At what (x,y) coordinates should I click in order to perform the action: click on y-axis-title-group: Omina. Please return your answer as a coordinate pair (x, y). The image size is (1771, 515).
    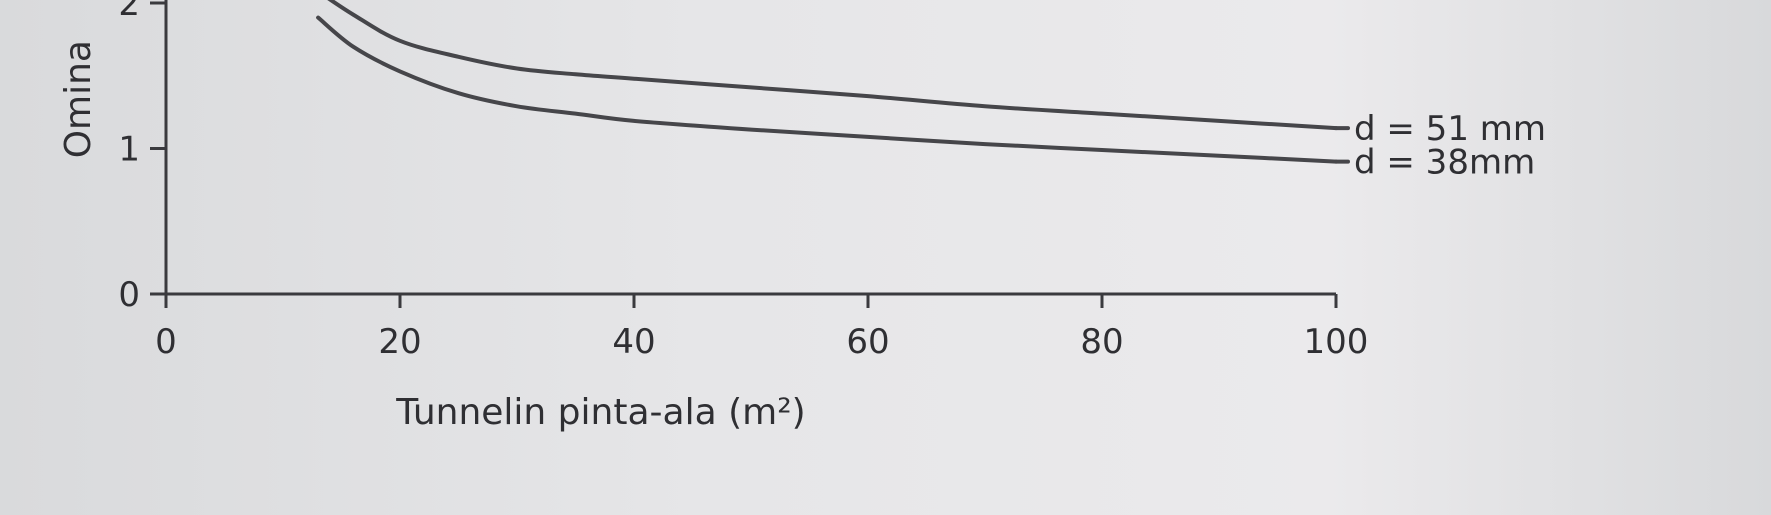
    Looking at the image, I should click on (78, 99).